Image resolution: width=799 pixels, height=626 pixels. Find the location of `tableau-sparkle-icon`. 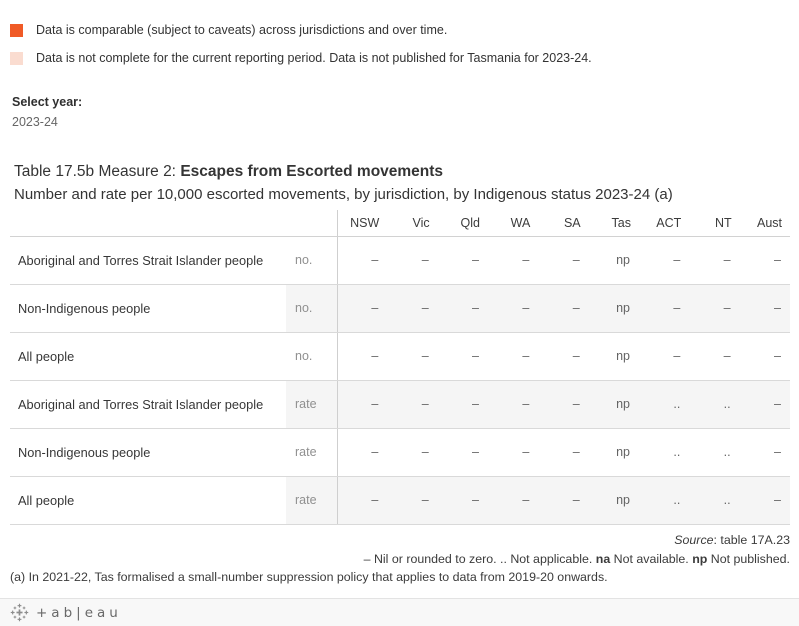

tableau-sparkle-icon is located at coordinates (19, 612).